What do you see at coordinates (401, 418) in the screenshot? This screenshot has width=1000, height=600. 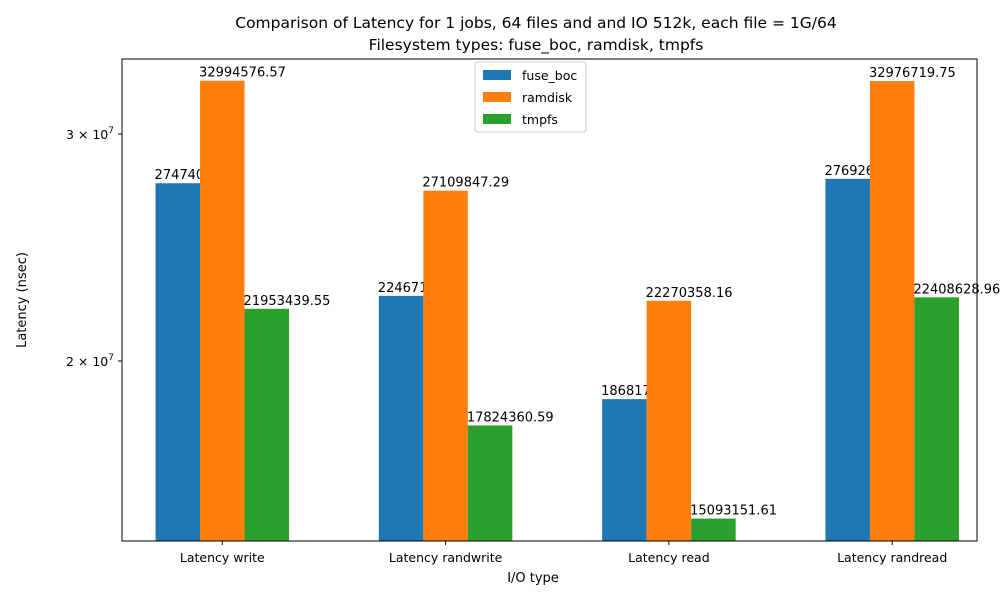 I see `bar-fuse-boc-latency-randwrite` at bounding box center [401, 418].